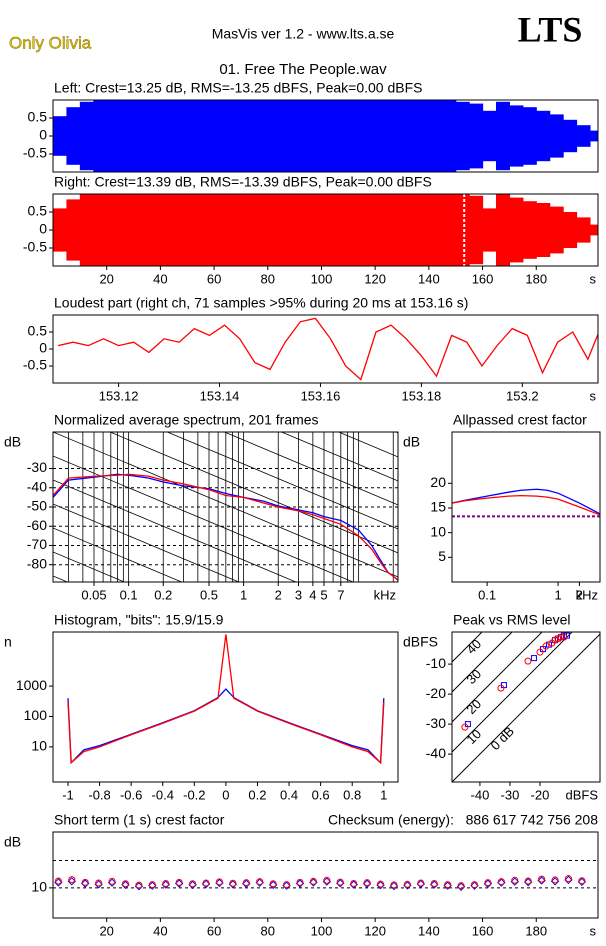  I want to click on x-tick-label: 0.2, so click(163, 594).